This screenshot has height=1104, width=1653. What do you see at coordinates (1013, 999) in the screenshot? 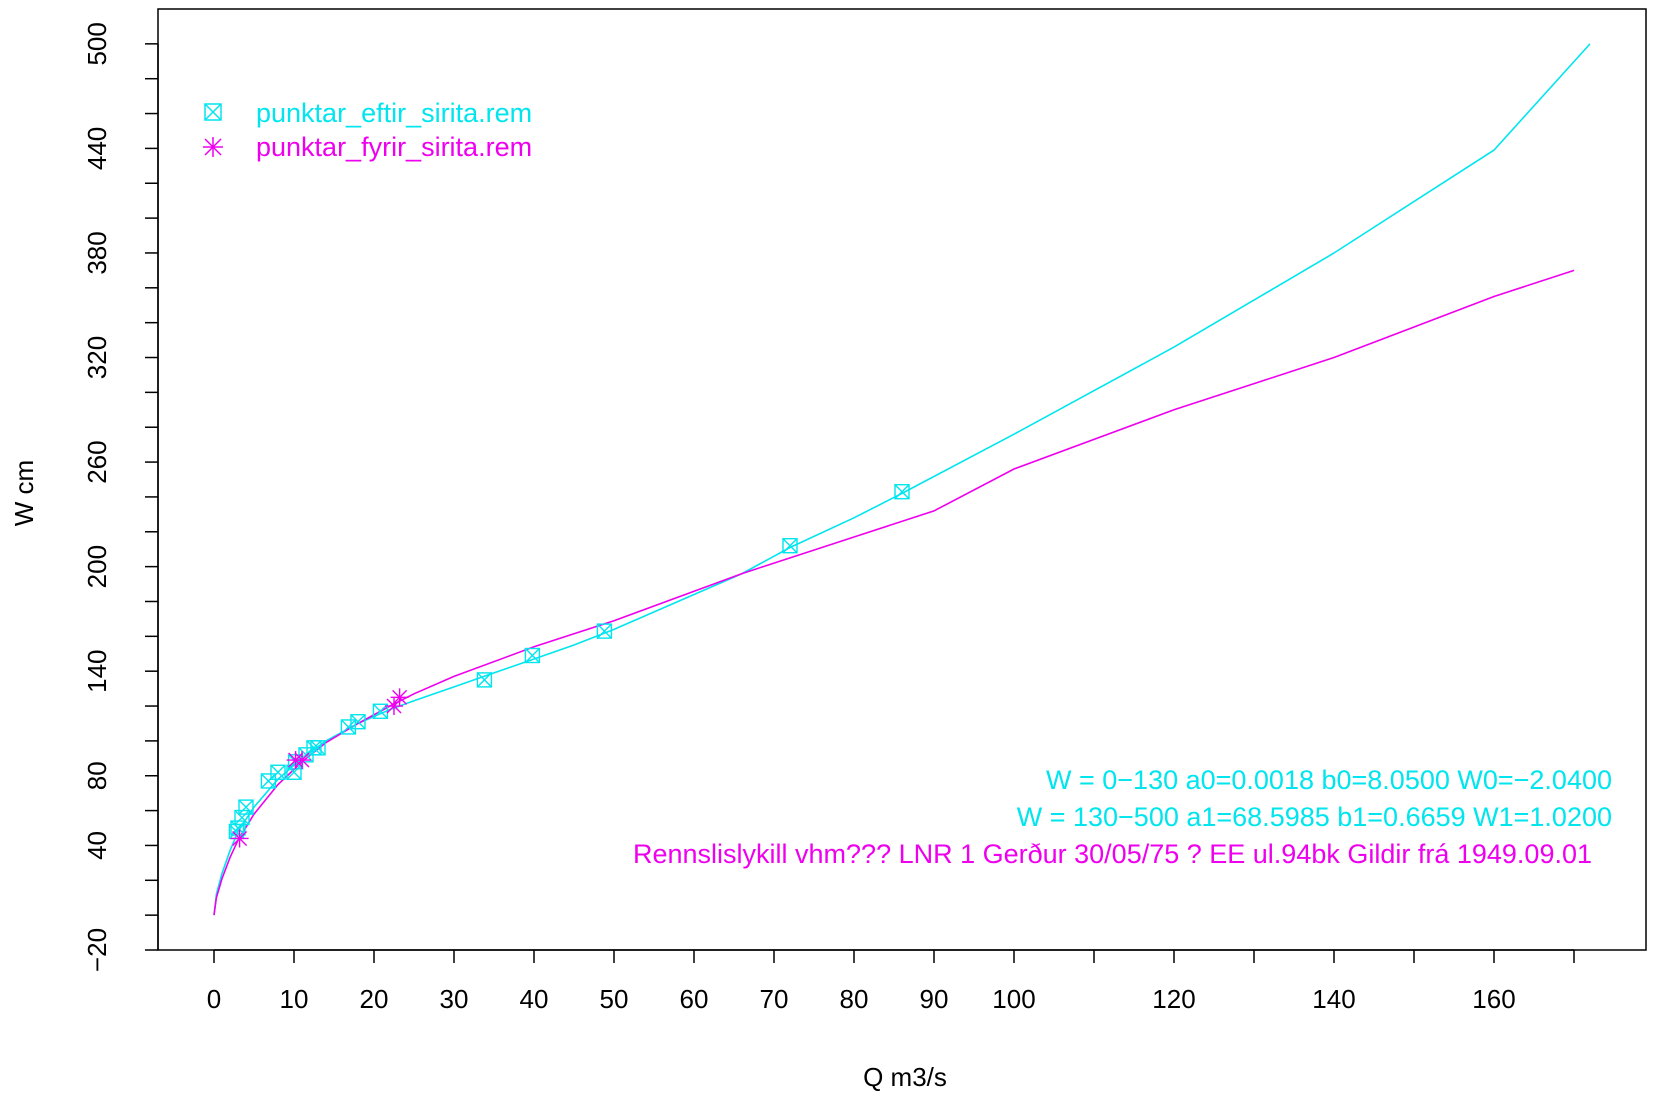
I see `x-tick-label: 100` at bounding box center [1013, 999].